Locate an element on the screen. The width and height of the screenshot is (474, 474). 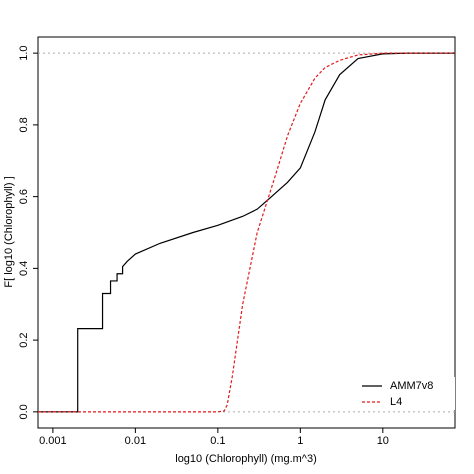
x-tick-label: 0.001 is located at coordinates (53, 441).